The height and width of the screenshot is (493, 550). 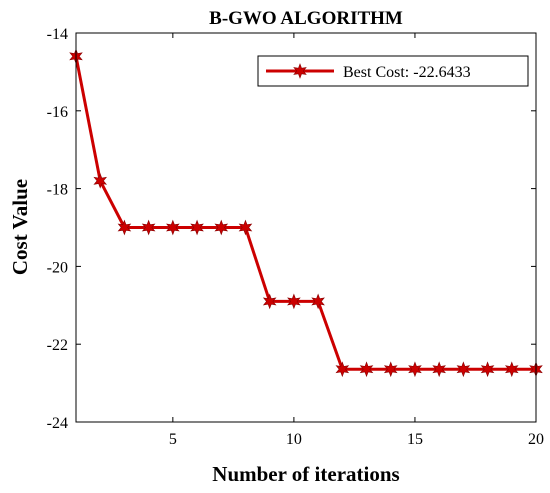 What do you see at coordinates (300, 71) in the screenshot?
I see `legend-marker` at bounding box center [300, 71].